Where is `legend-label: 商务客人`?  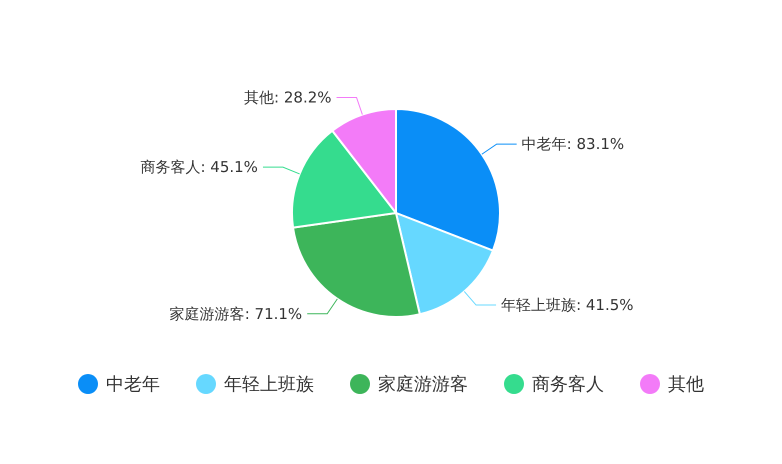 legend-label: 商务客人 is located at coordinates (568, 384).